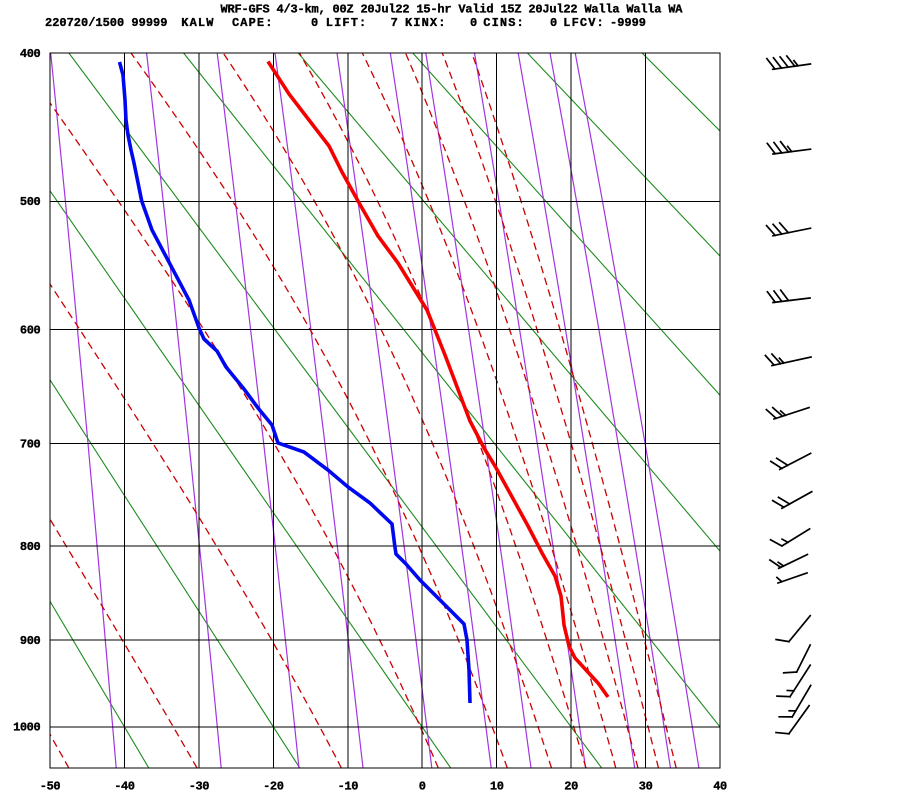 The image size is (900, 800). I want to click on svg-text: 7, so click(394, 23).